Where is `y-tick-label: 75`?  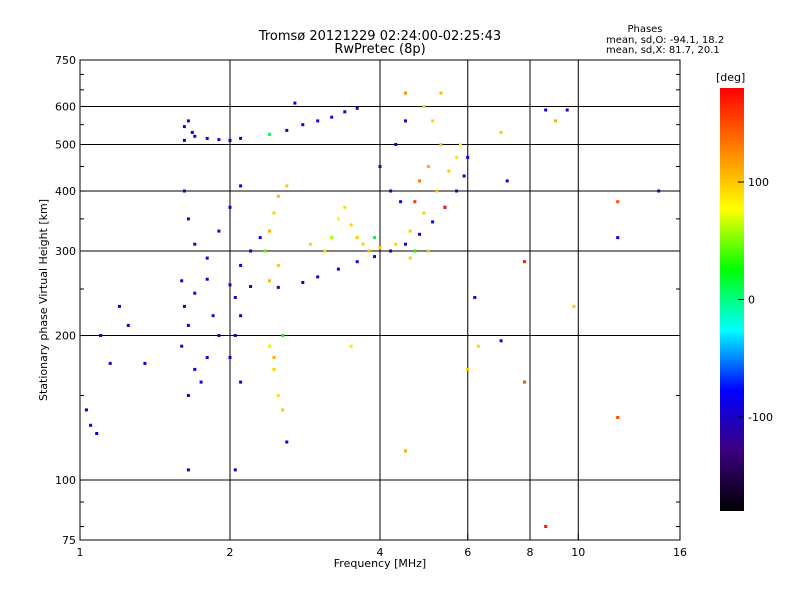 y-tick-label: 75 is located at coordinates (69, 540).